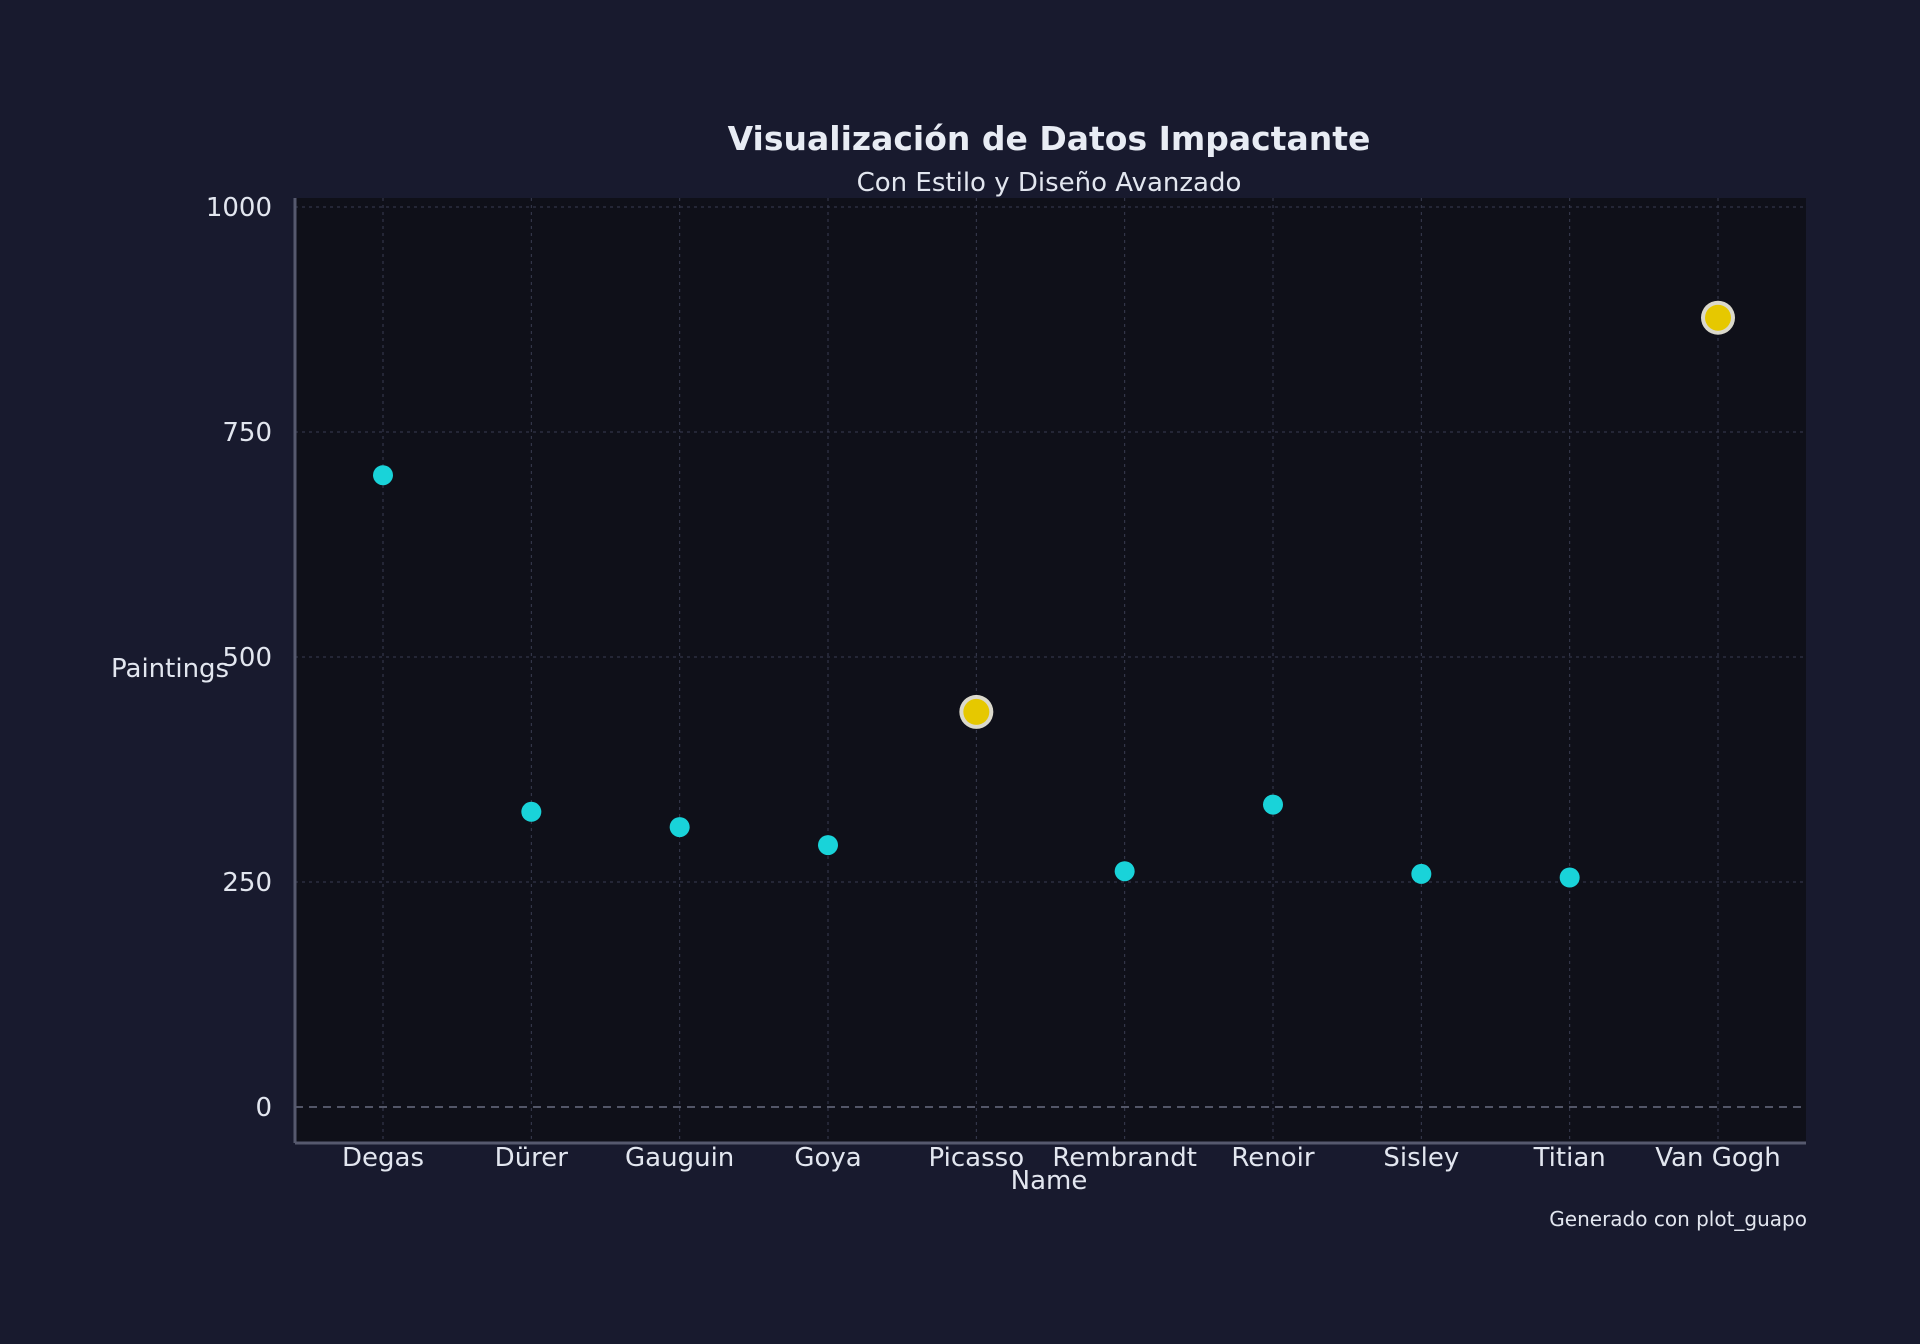  Describe the element at coordinates (1124, 1158) in the screenshot. I see `x-tick-label: Rembrandt` at that location.